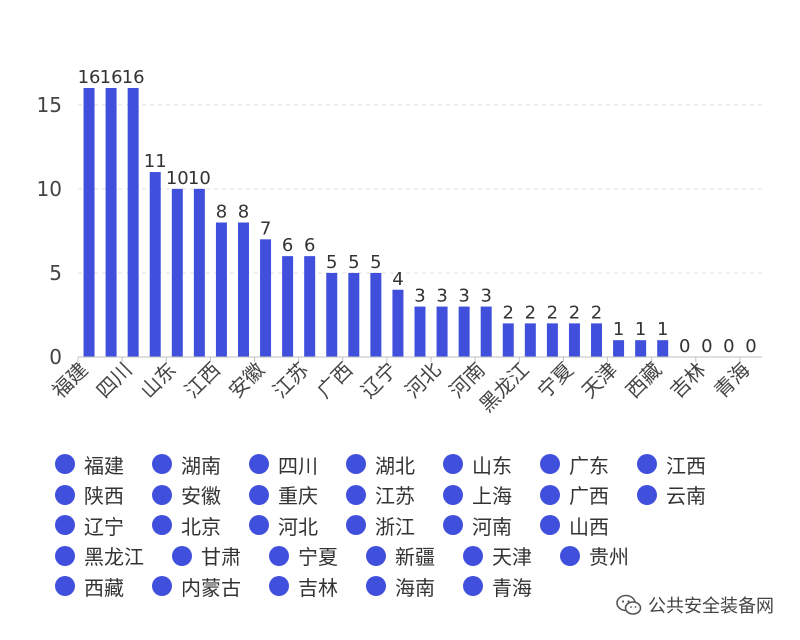 Image resolution: width=800 pixels, height=640 pixels. I want to click on legend-item: 吉林, so click(303, 586).